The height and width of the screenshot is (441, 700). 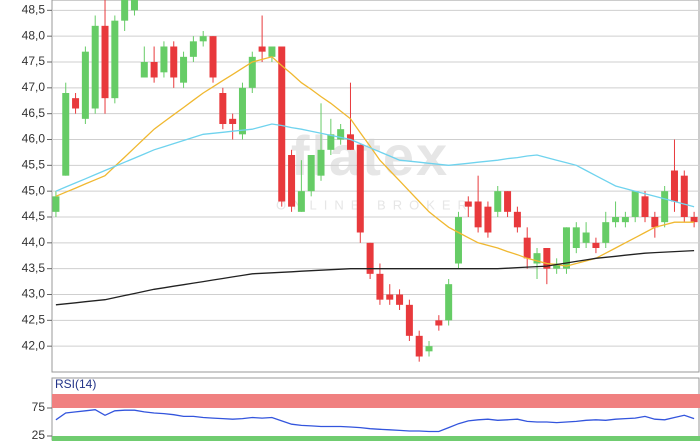 I want to click on y-tick-label: 47,0, so click(x=34, y=87).